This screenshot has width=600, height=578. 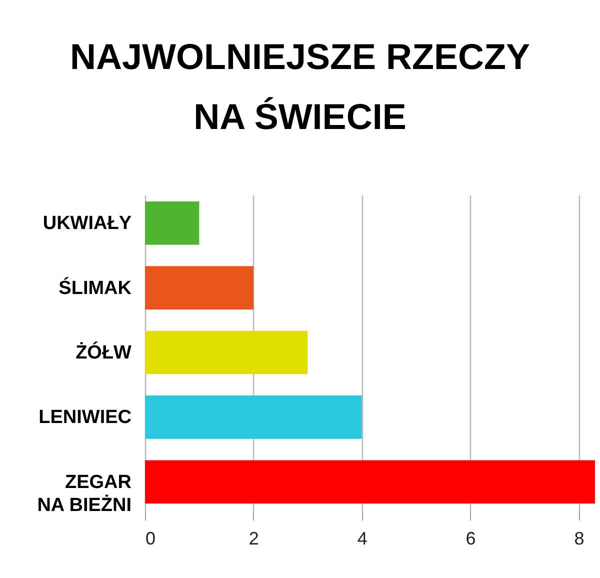 I want to click on y-tick-label: LENIWIEC, so click(x=85, y=417).